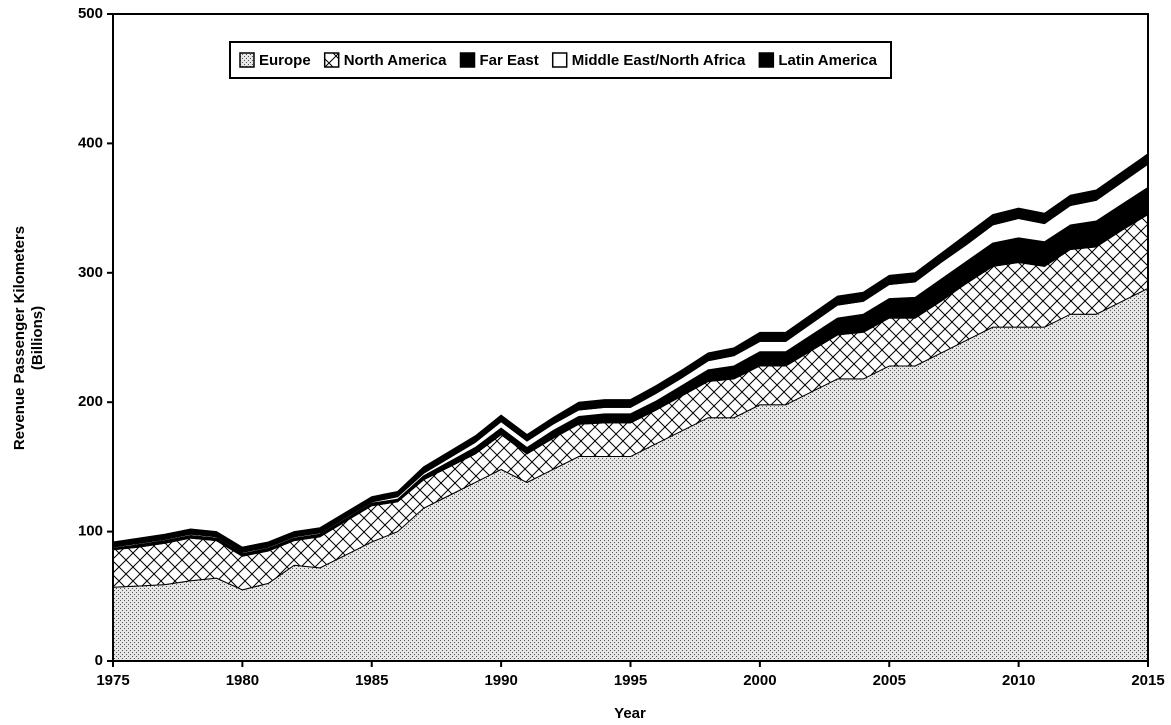  Describe the element at coordinates (90, 13) in the screenshot. I see `y-tick-label: 500` at that location.